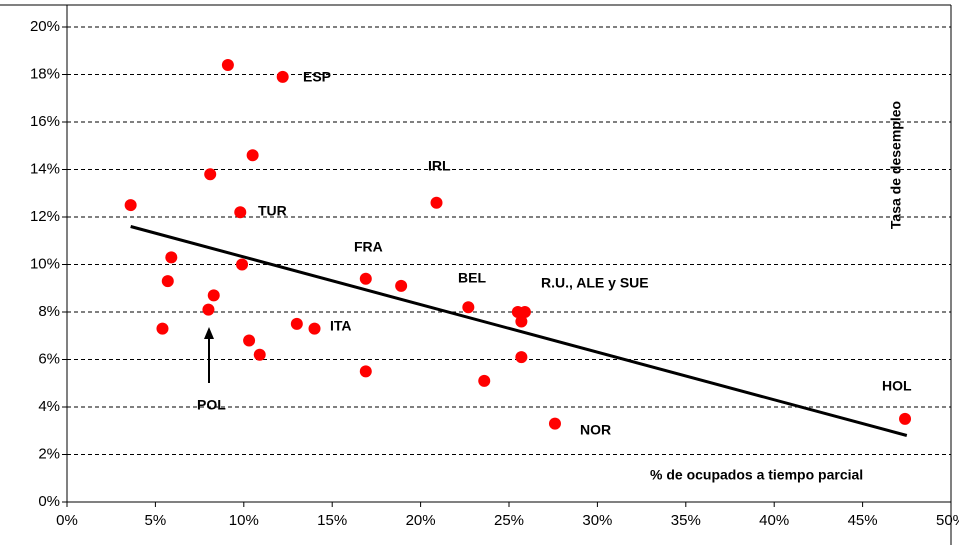 The height and width of the screenshot is (545, 959). Describe the element at coordinates (341, 326) in the screenshot. I see `annotation: ITA` at that location.